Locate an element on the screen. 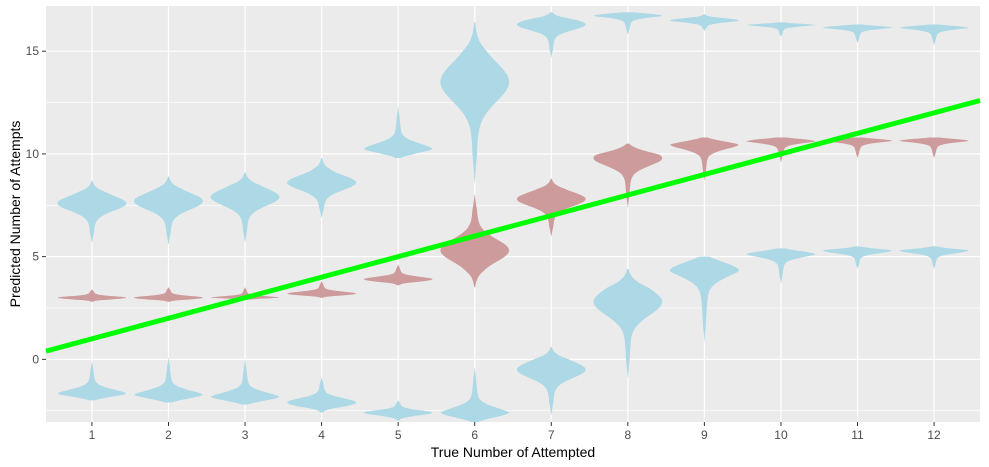  x-tick-label: 9 is located at coordinates (704, 435).